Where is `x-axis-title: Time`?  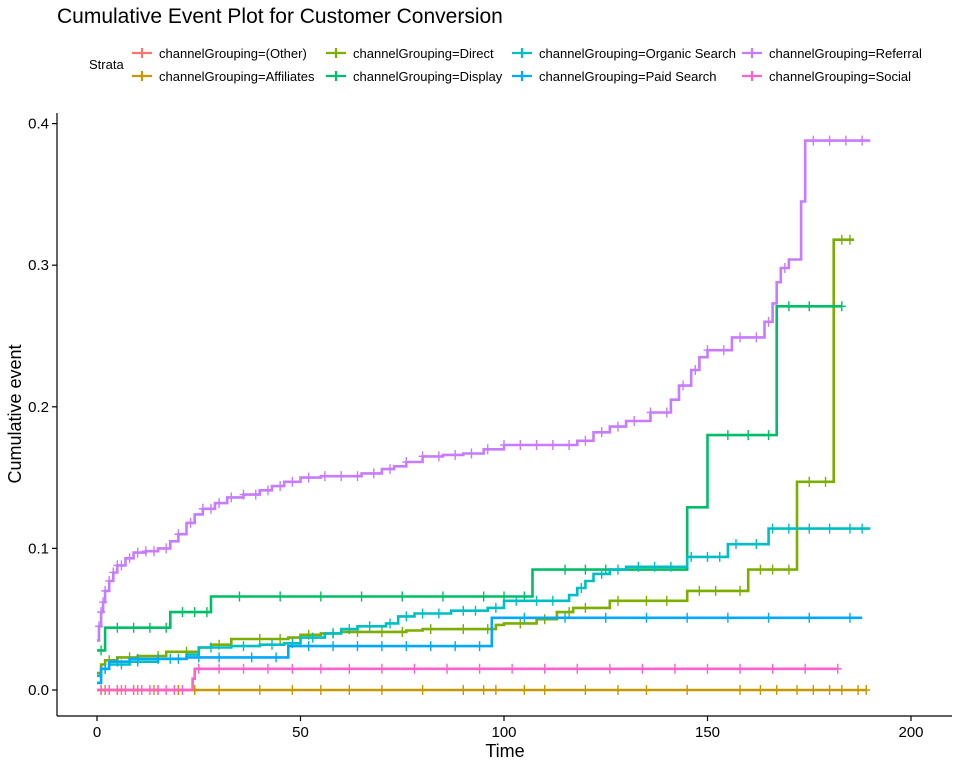 x-axis-title: Time is located at coordinates (504, 751).